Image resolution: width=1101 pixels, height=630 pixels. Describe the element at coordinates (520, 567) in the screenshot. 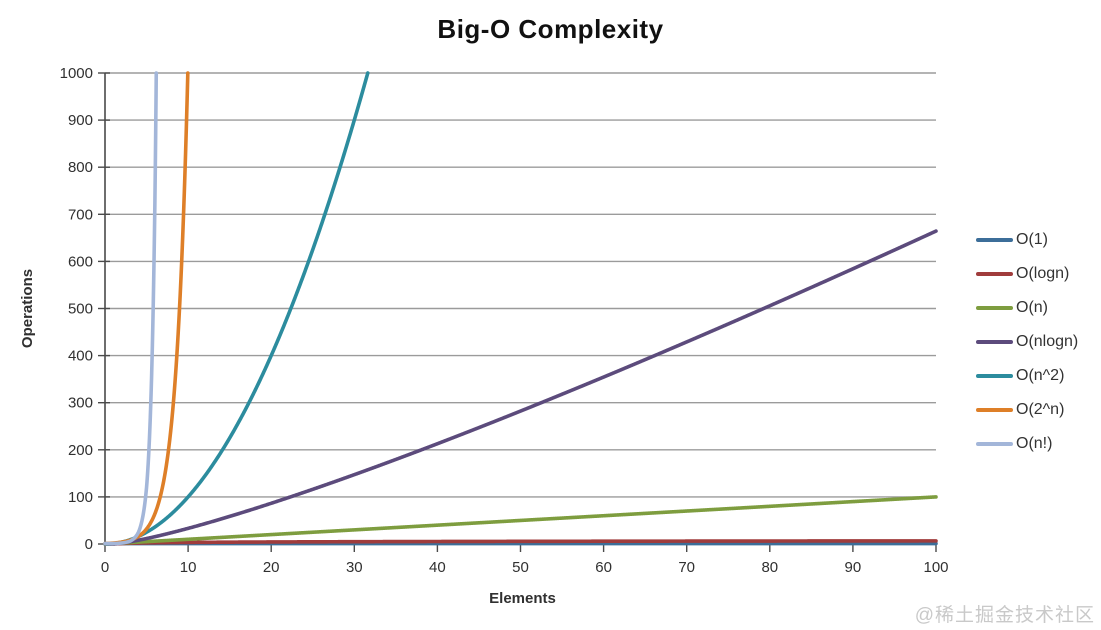

I see `x-tick-label-50: 50` at that location.